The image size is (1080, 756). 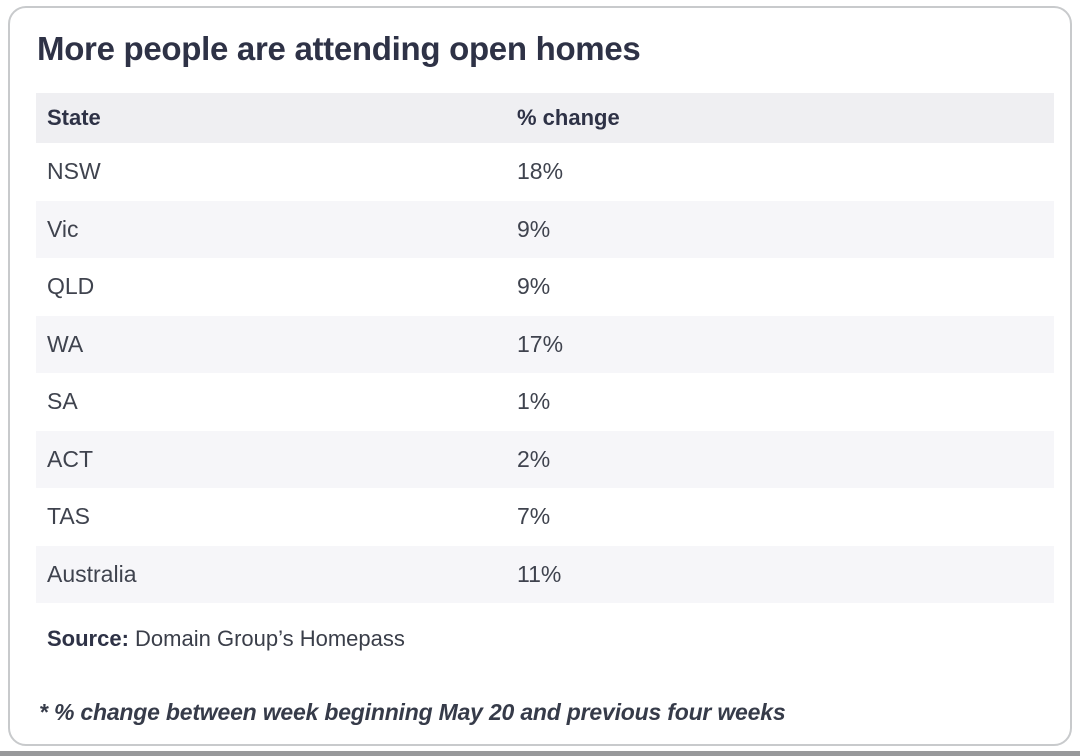 I want to click on table-row: WA 17%, so click(x=545, y=344).